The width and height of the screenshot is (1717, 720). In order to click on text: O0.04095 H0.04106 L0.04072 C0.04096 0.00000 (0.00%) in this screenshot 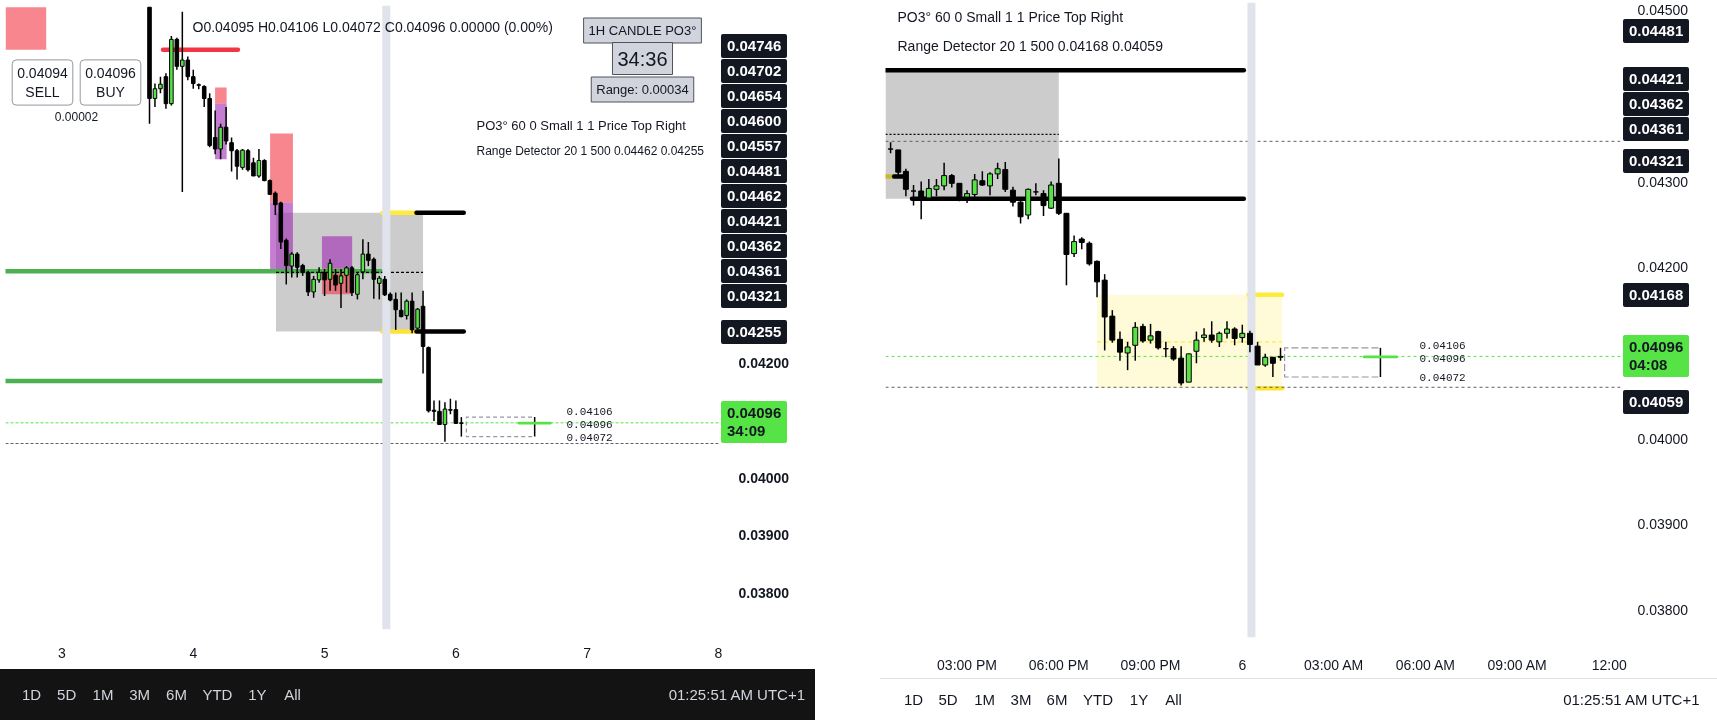, I will do `click(372, 26)`.